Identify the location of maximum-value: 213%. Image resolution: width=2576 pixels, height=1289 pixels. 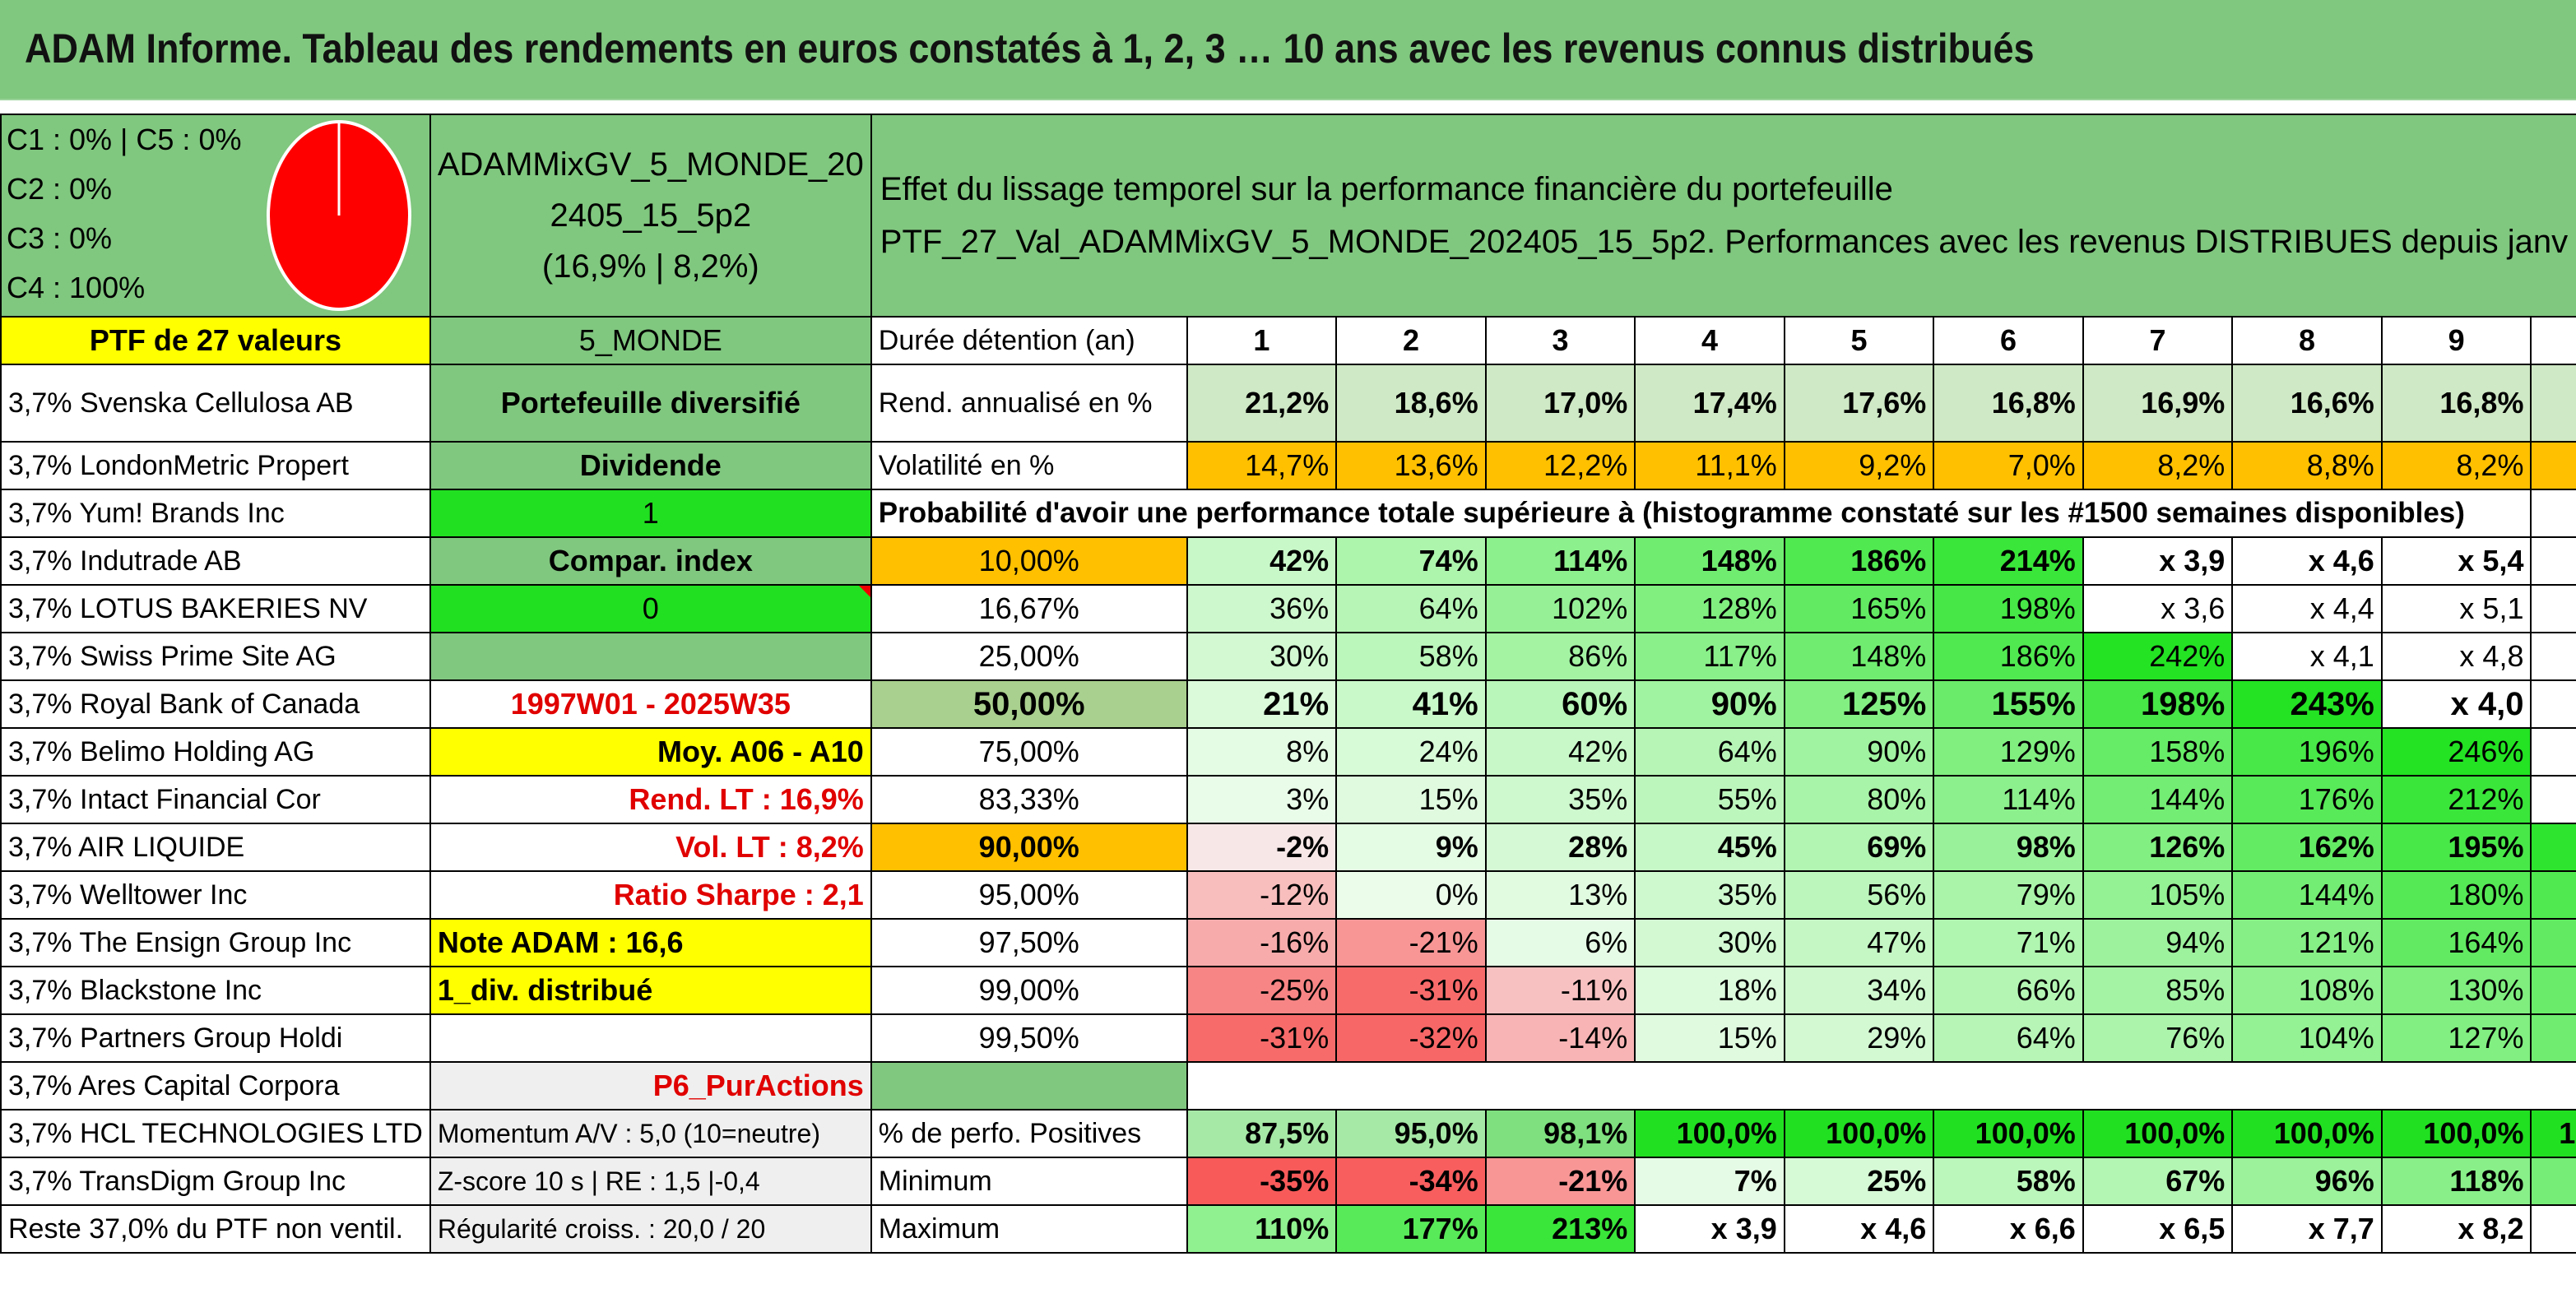
(1560, 1229).